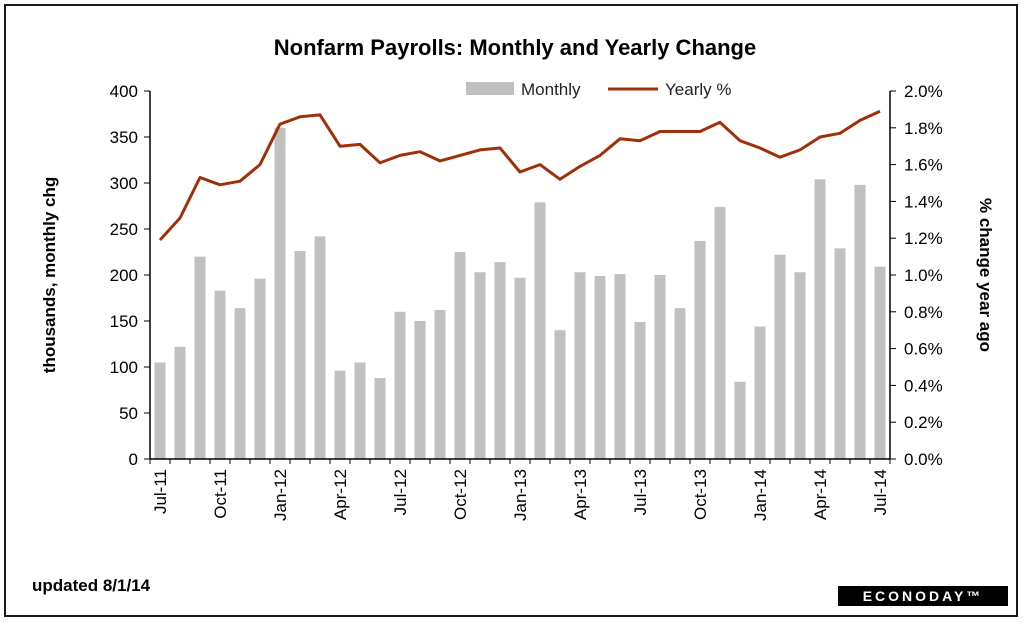 This screenshot has height=623, width=1024. I want to click on y-tick-label: 350, so click(124, 137).